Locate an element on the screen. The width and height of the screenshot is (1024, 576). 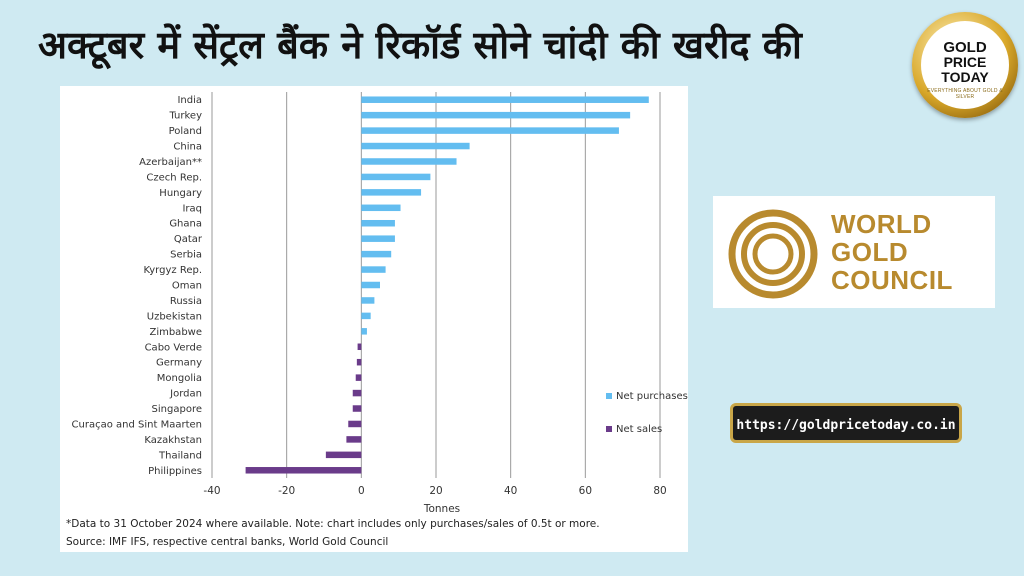
category-label: Qatar is located at coordinates (188, 239).